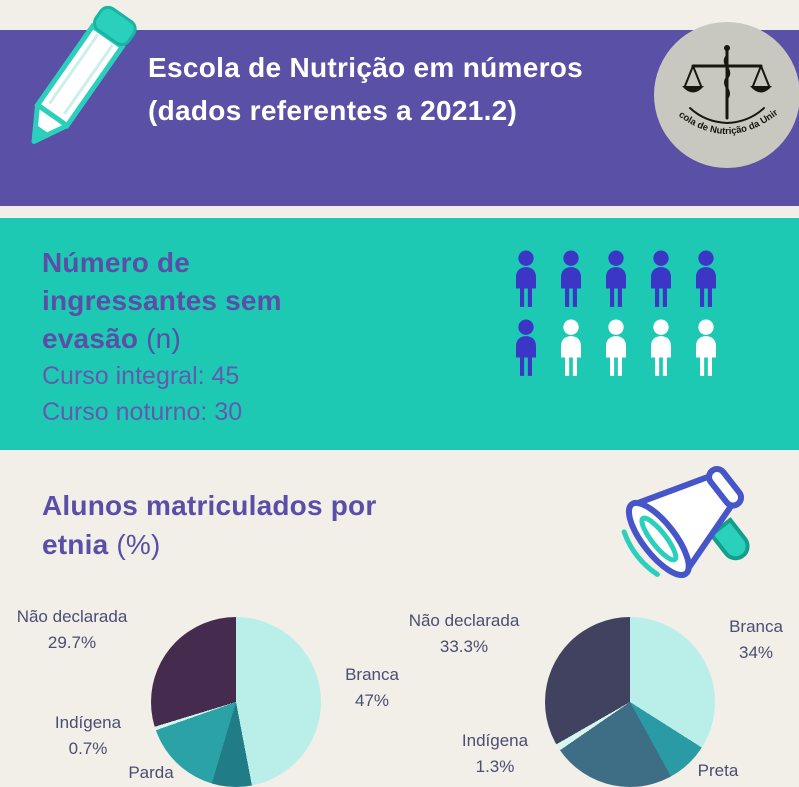 This screenshot has height=787, width=799. What do you see at coordinates (90, 338) in the screenshot?
I see `heading-bold-part: evasão` at bounding box center [90, 338].